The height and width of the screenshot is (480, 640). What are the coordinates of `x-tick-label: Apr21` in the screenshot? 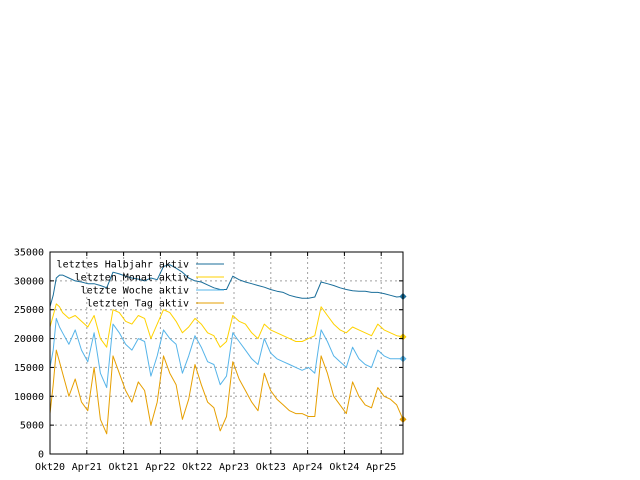 It's located at (87, 467).